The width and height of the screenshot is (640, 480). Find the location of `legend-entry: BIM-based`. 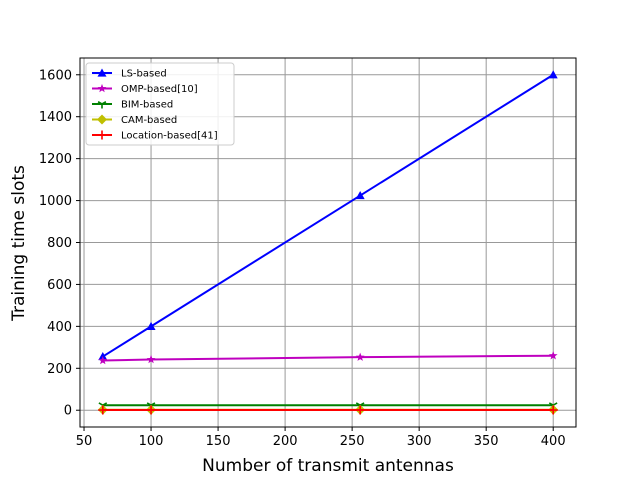

legend-entry: BIM-based is located at coordinates (132, 105).